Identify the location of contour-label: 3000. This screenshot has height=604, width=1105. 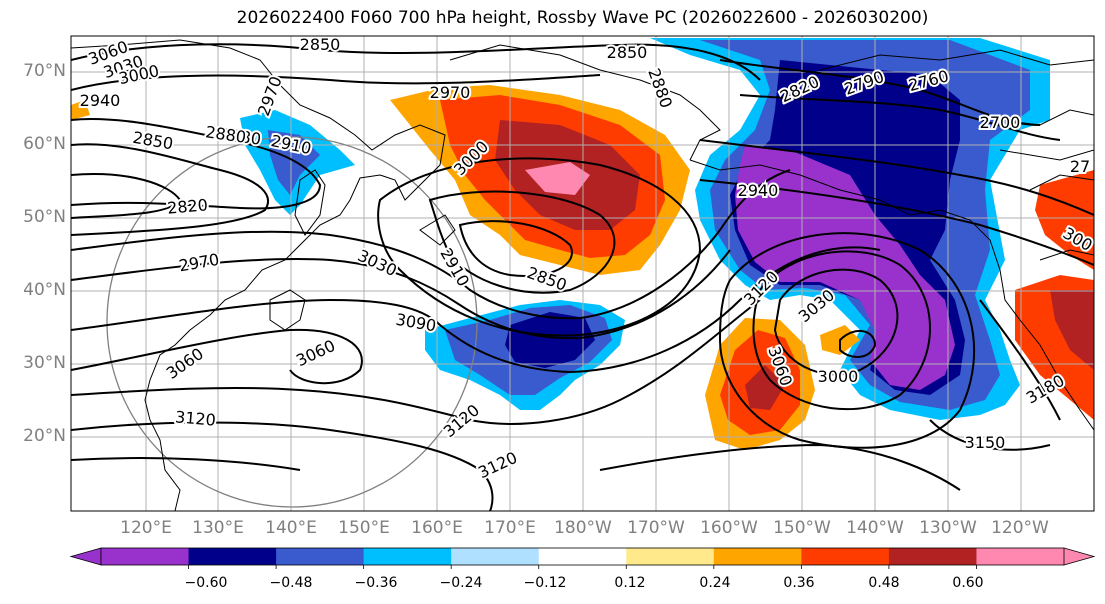
(838, 376).